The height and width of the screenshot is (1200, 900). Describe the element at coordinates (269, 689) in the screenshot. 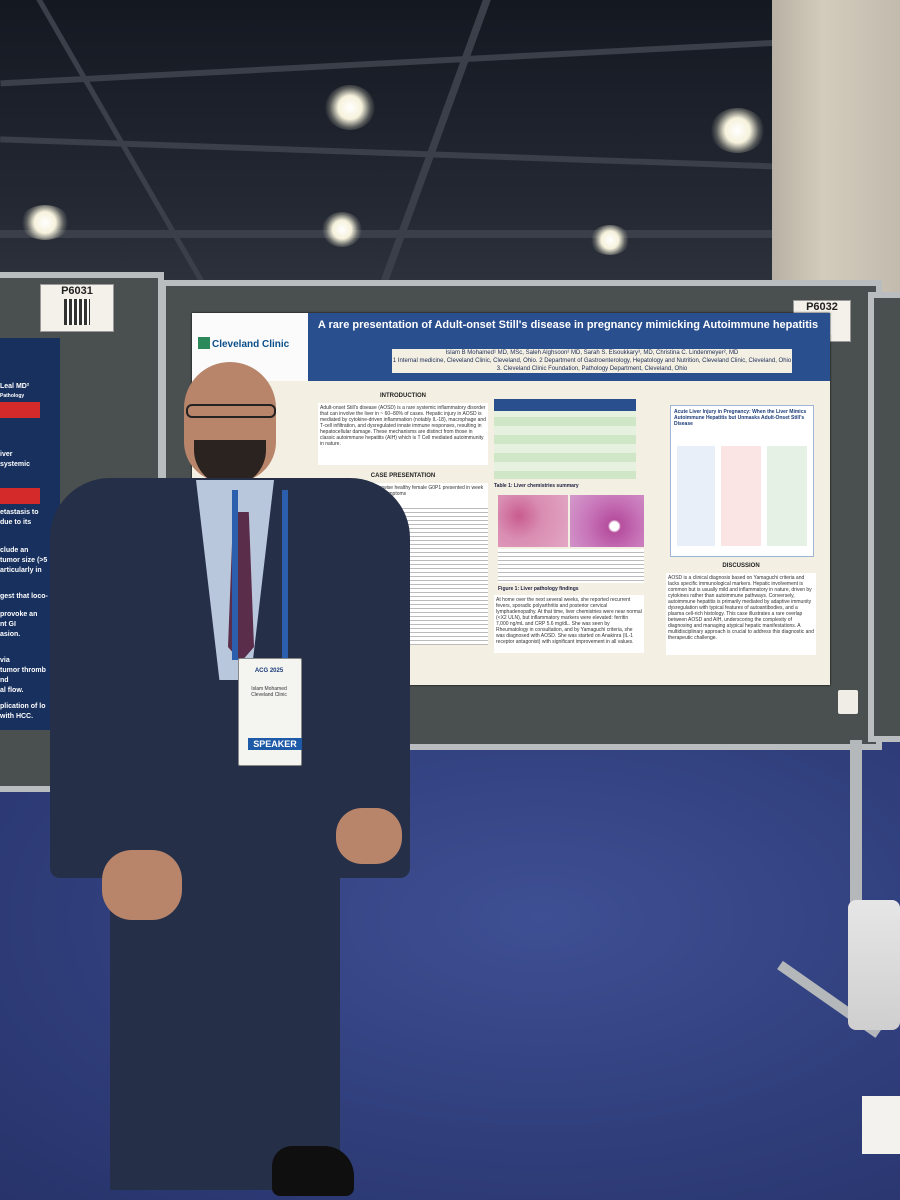

I see `badge-name: Islam Mohamed` at that location.